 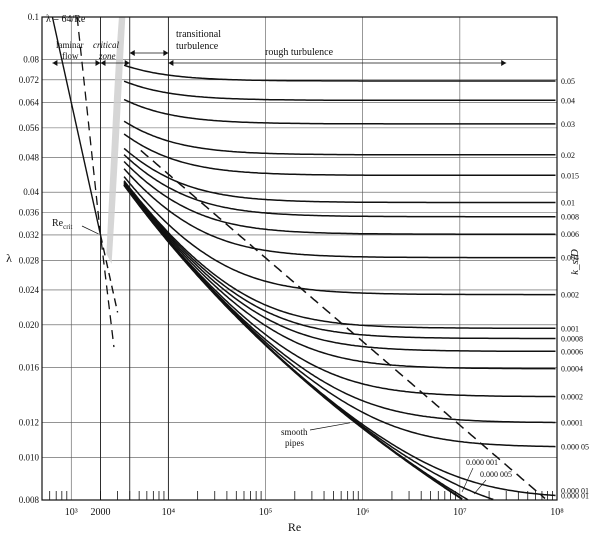 I want to click on critical-zone-shade, so click(x=116, y=140).